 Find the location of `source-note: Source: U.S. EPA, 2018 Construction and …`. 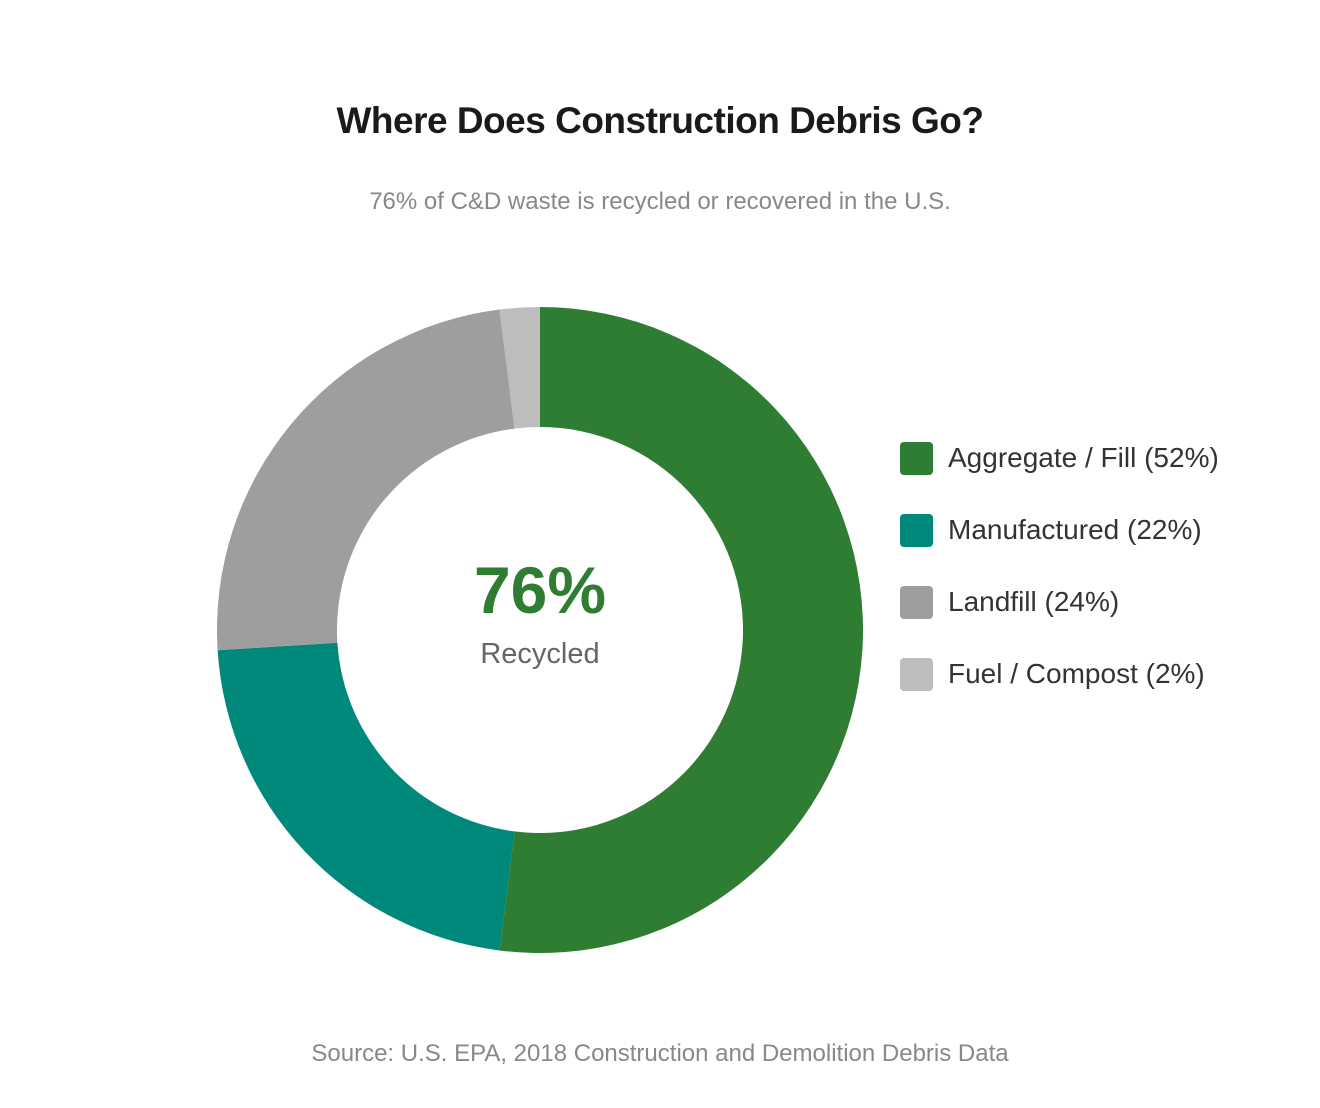

source-note: Source: U.S. EPA, 2018 Construction and … is located at coordinates (660, 1053).